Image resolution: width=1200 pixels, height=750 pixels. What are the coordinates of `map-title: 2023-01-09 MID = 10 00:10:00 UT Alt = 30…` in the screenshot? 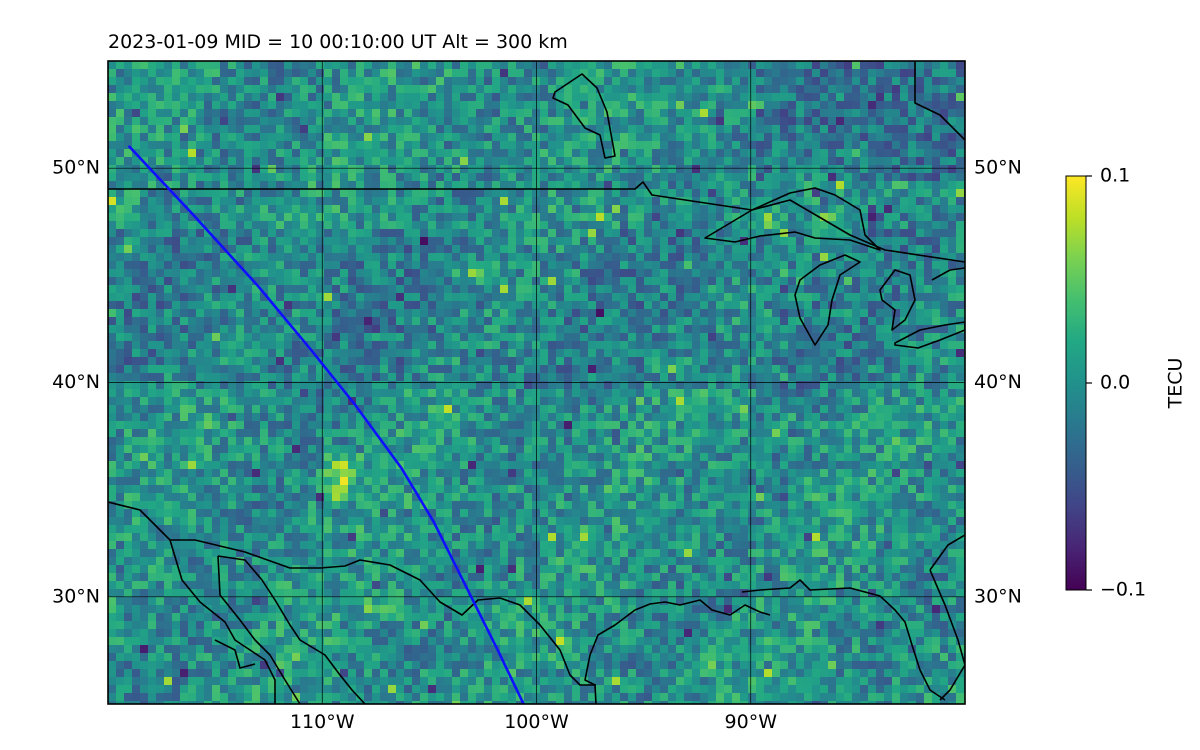 It's located at (338, 42).